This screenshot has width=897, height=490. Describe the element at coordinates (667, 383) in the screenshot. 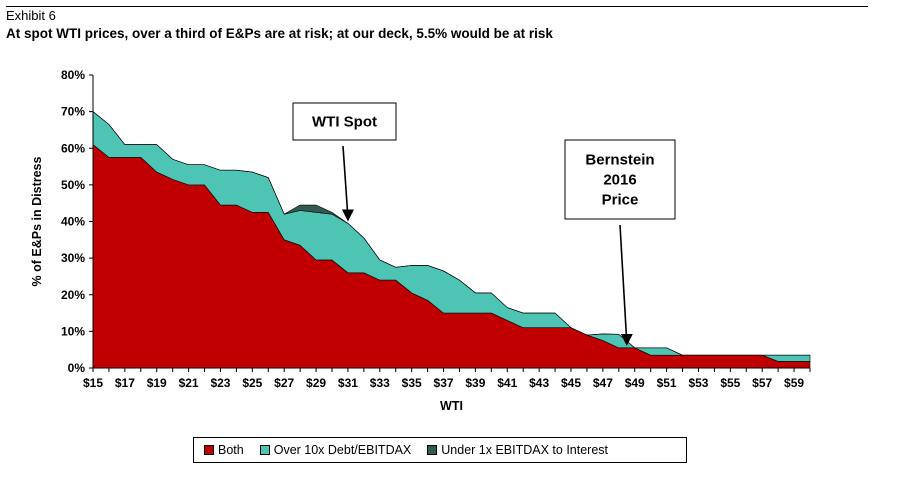

I see `x-tick-label: $51` at that location.